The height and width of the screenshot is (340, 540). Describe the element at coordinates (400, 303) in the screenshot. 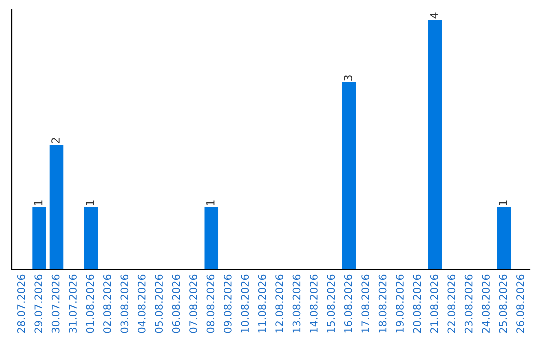

I see `x-tick-label: 19.08.2026` at that location.